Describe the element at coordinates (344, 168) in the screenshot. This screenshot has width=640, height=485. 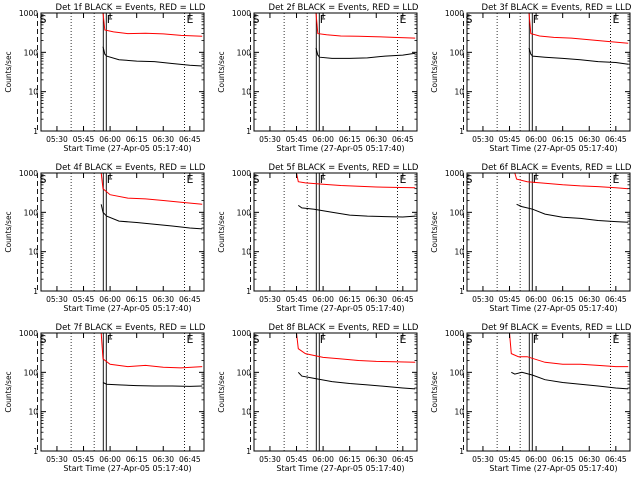
I see `chart-title: Det 5f BLACK = Events, RED = LLD` at that location.